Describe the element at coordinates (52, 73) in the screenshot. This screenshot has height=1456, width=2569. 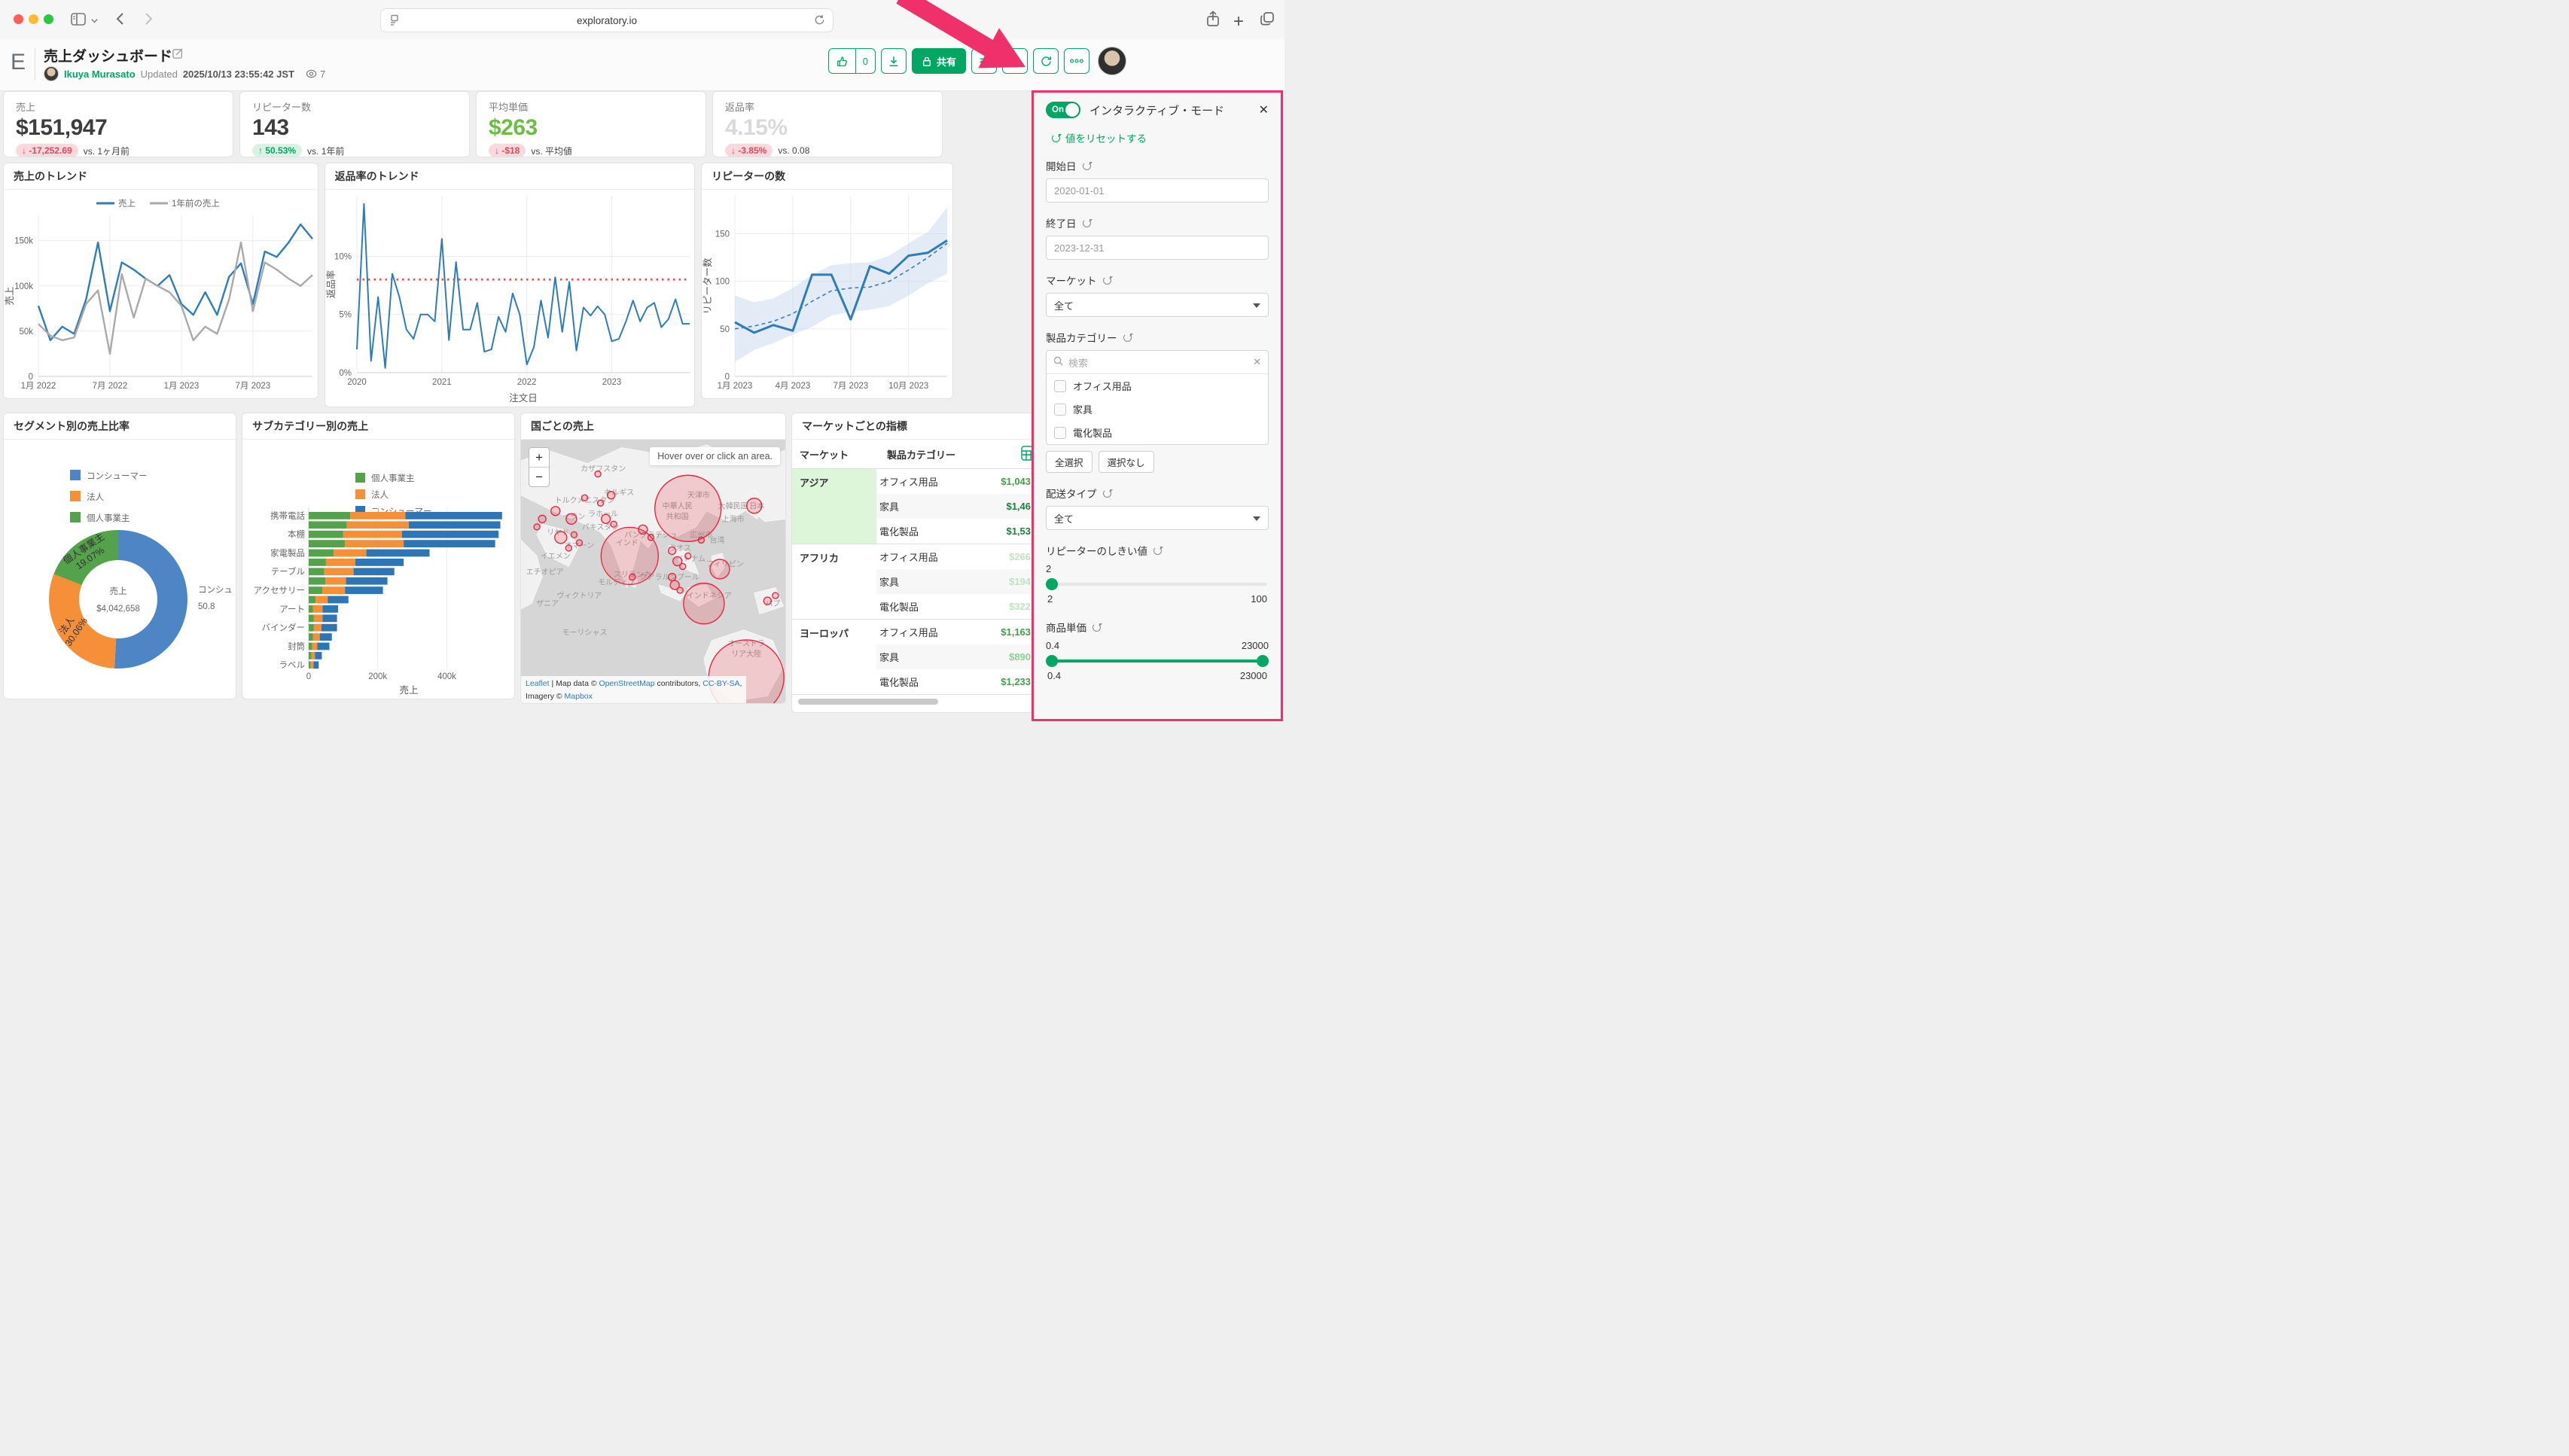
I see `author-avatar` at that location.